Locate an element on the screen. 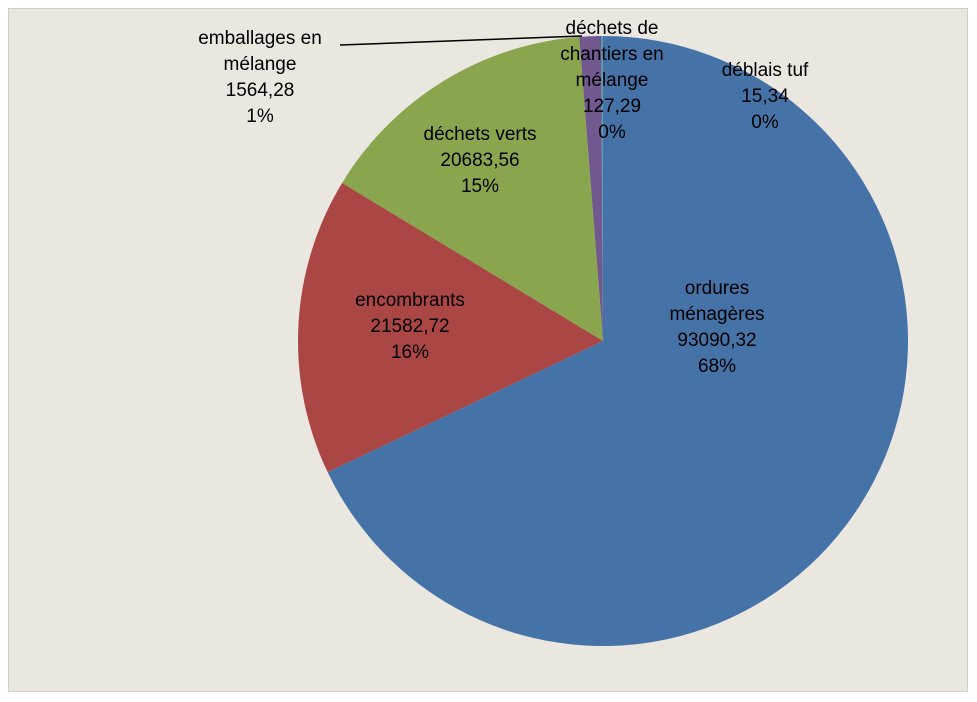 The height and width of the screenshot is (702, 977). leader-line is located at coordinates (461, 40).